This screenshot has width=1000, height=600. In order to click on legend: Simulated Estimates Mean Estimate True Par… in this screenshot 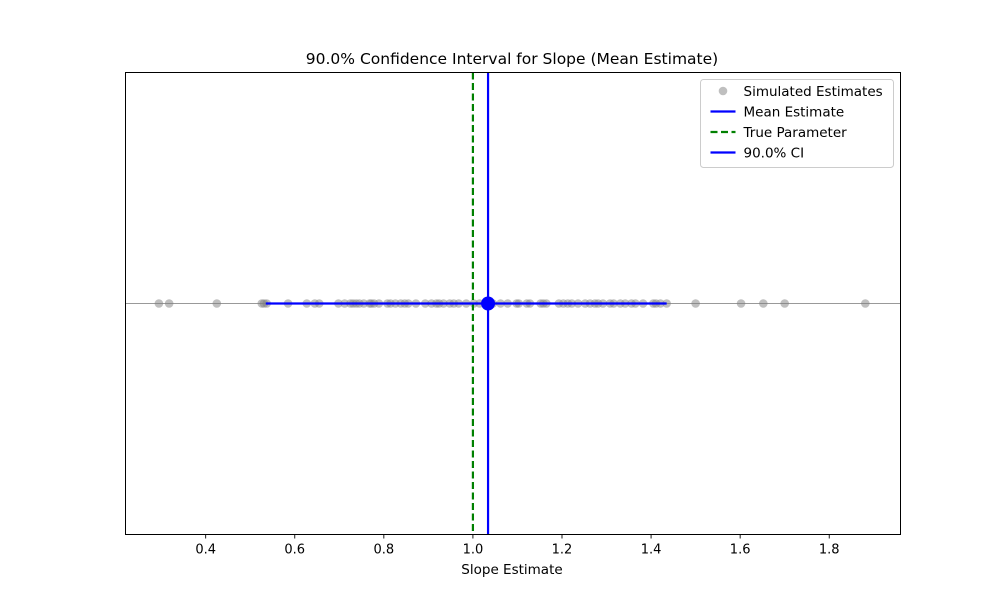, I will do `click(797, 123)`.